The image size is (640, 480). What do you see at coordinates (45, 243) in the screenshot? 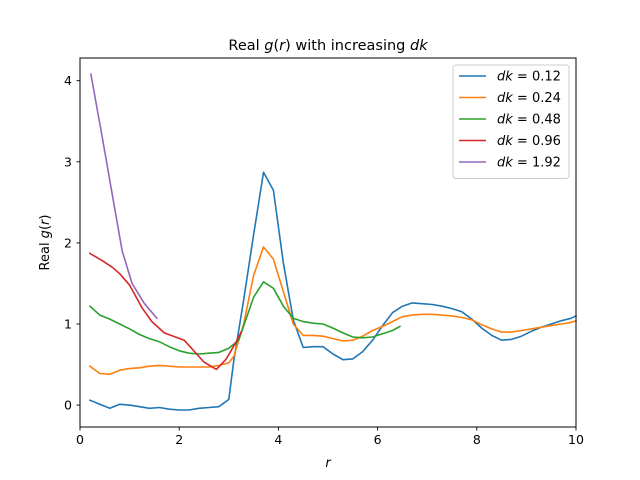
I see `y-axis-label: Real g(r)` at bounding box center [45, 243].